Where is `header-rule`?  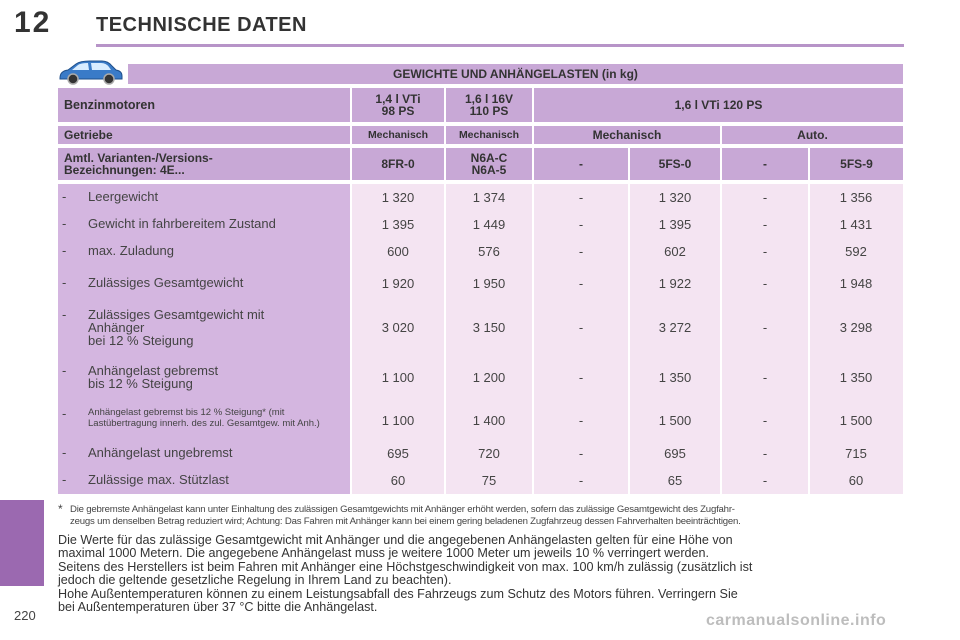 header-rule is located at coordinates (500, 45).